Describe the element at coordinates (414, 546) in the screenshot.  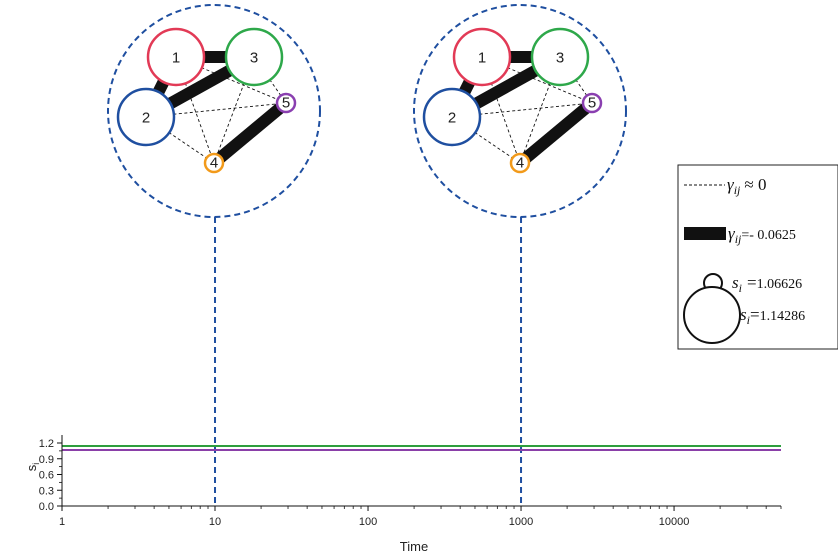
I see `x-axis-title: Time` at that location.